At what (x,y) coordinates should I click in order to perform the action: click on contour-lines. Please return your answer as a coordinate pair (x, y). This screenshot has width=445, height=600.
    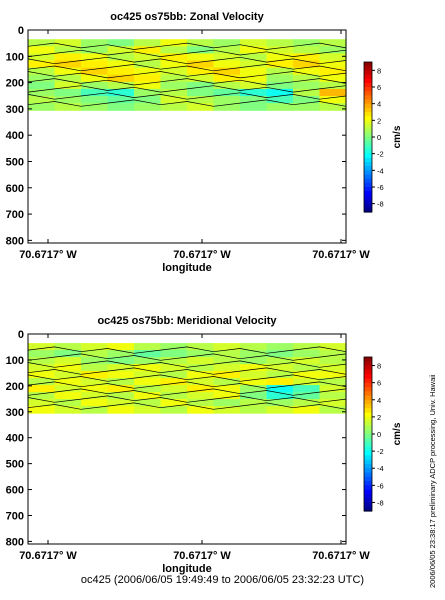
    Looking at the image, I should click on (187, 74).